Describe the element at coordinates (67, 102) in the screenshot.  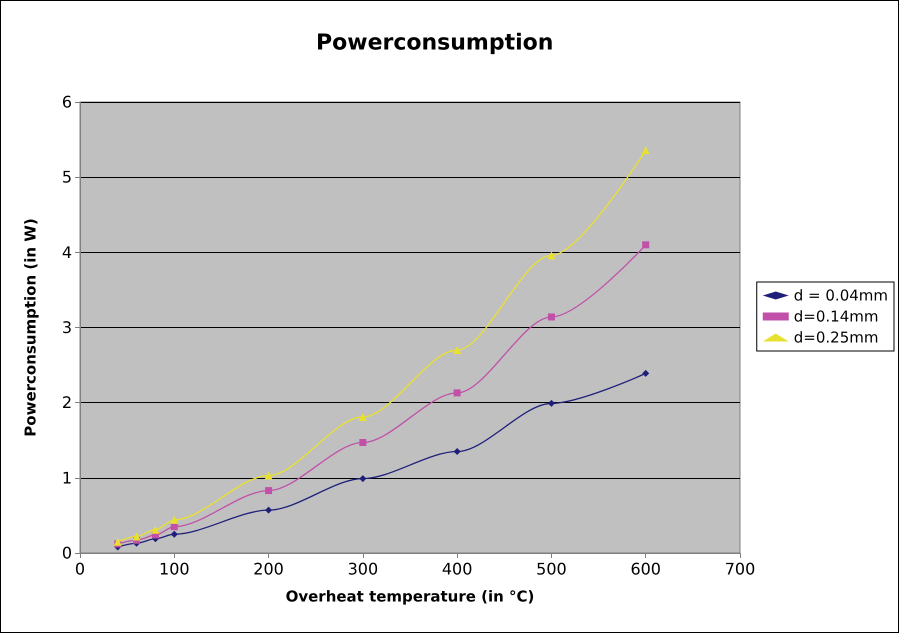
I see `y-tick-label: 6` at that location.